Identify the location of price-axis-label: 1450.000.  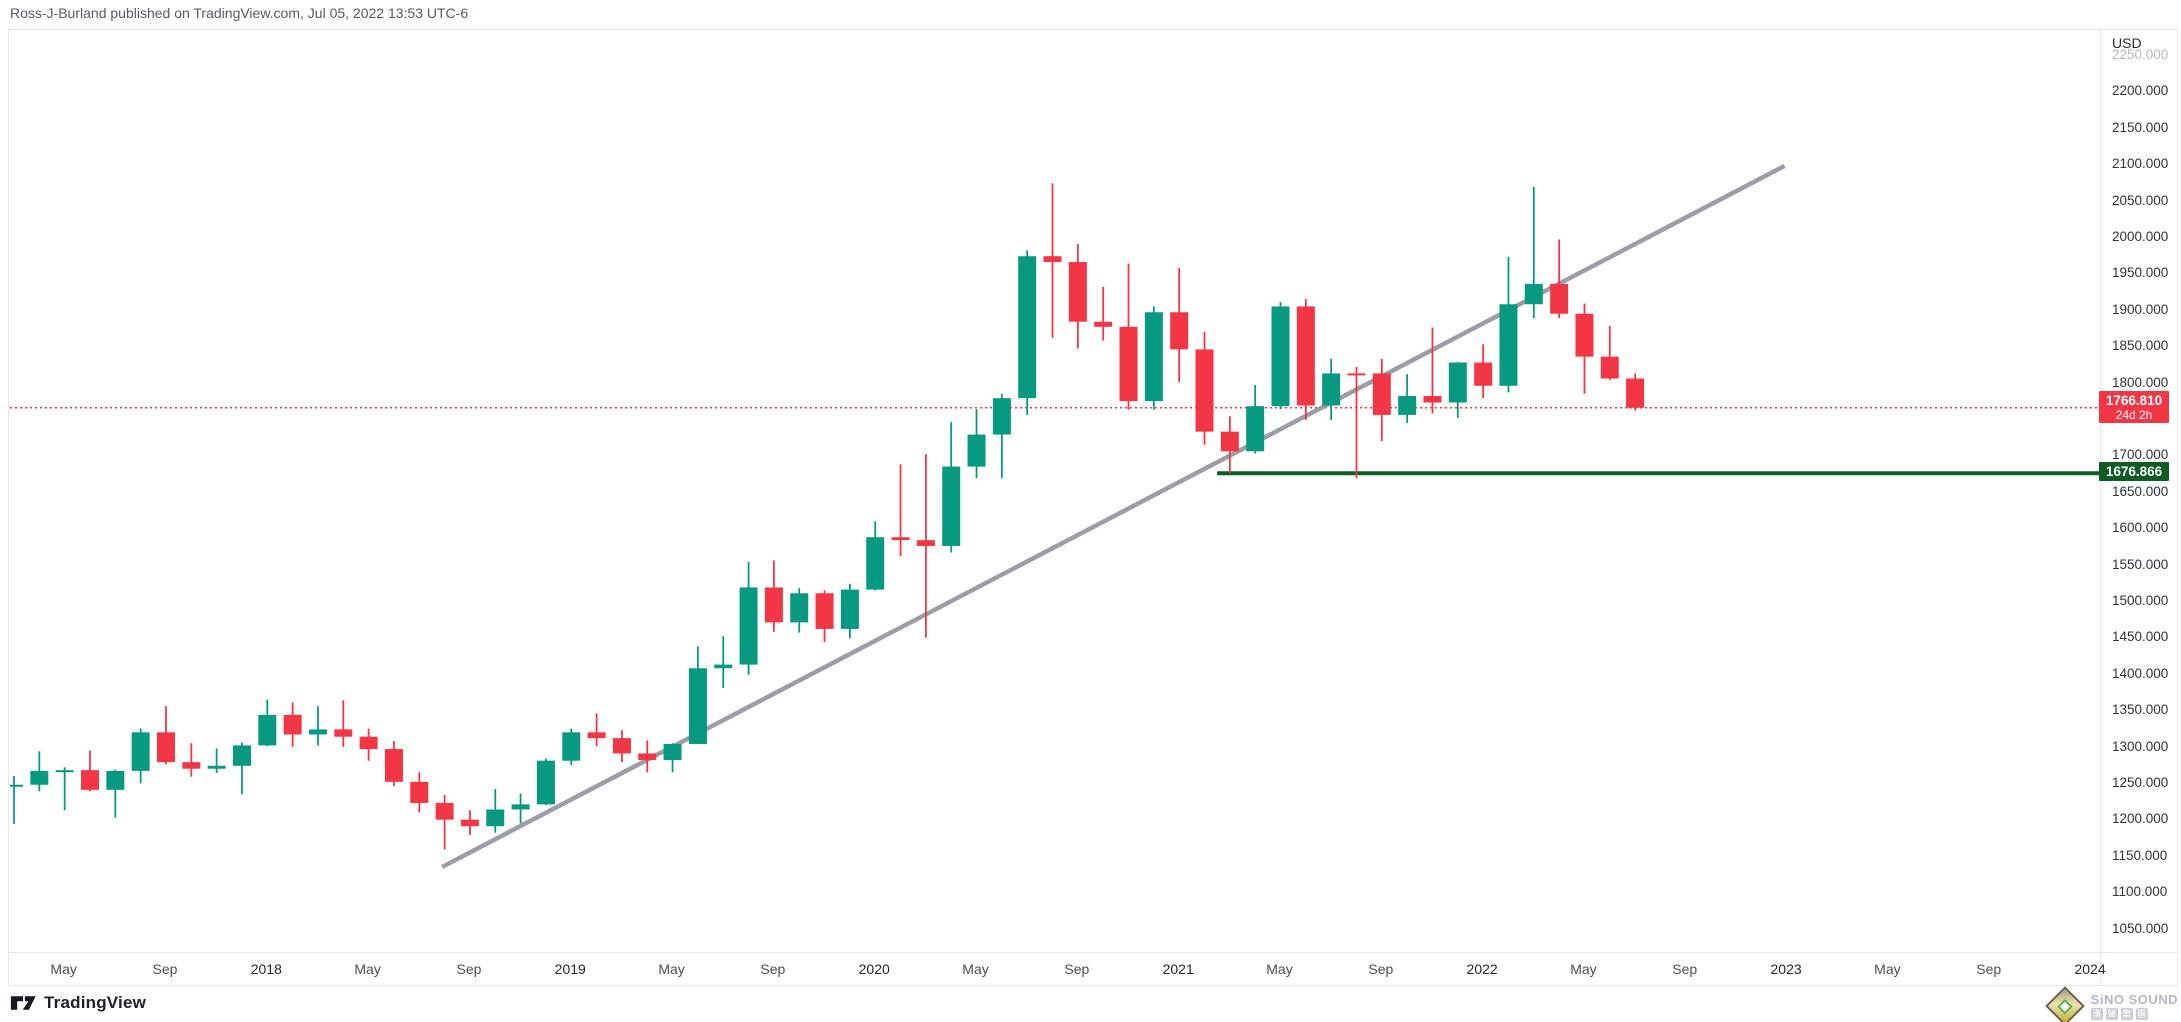
(2140, 637).